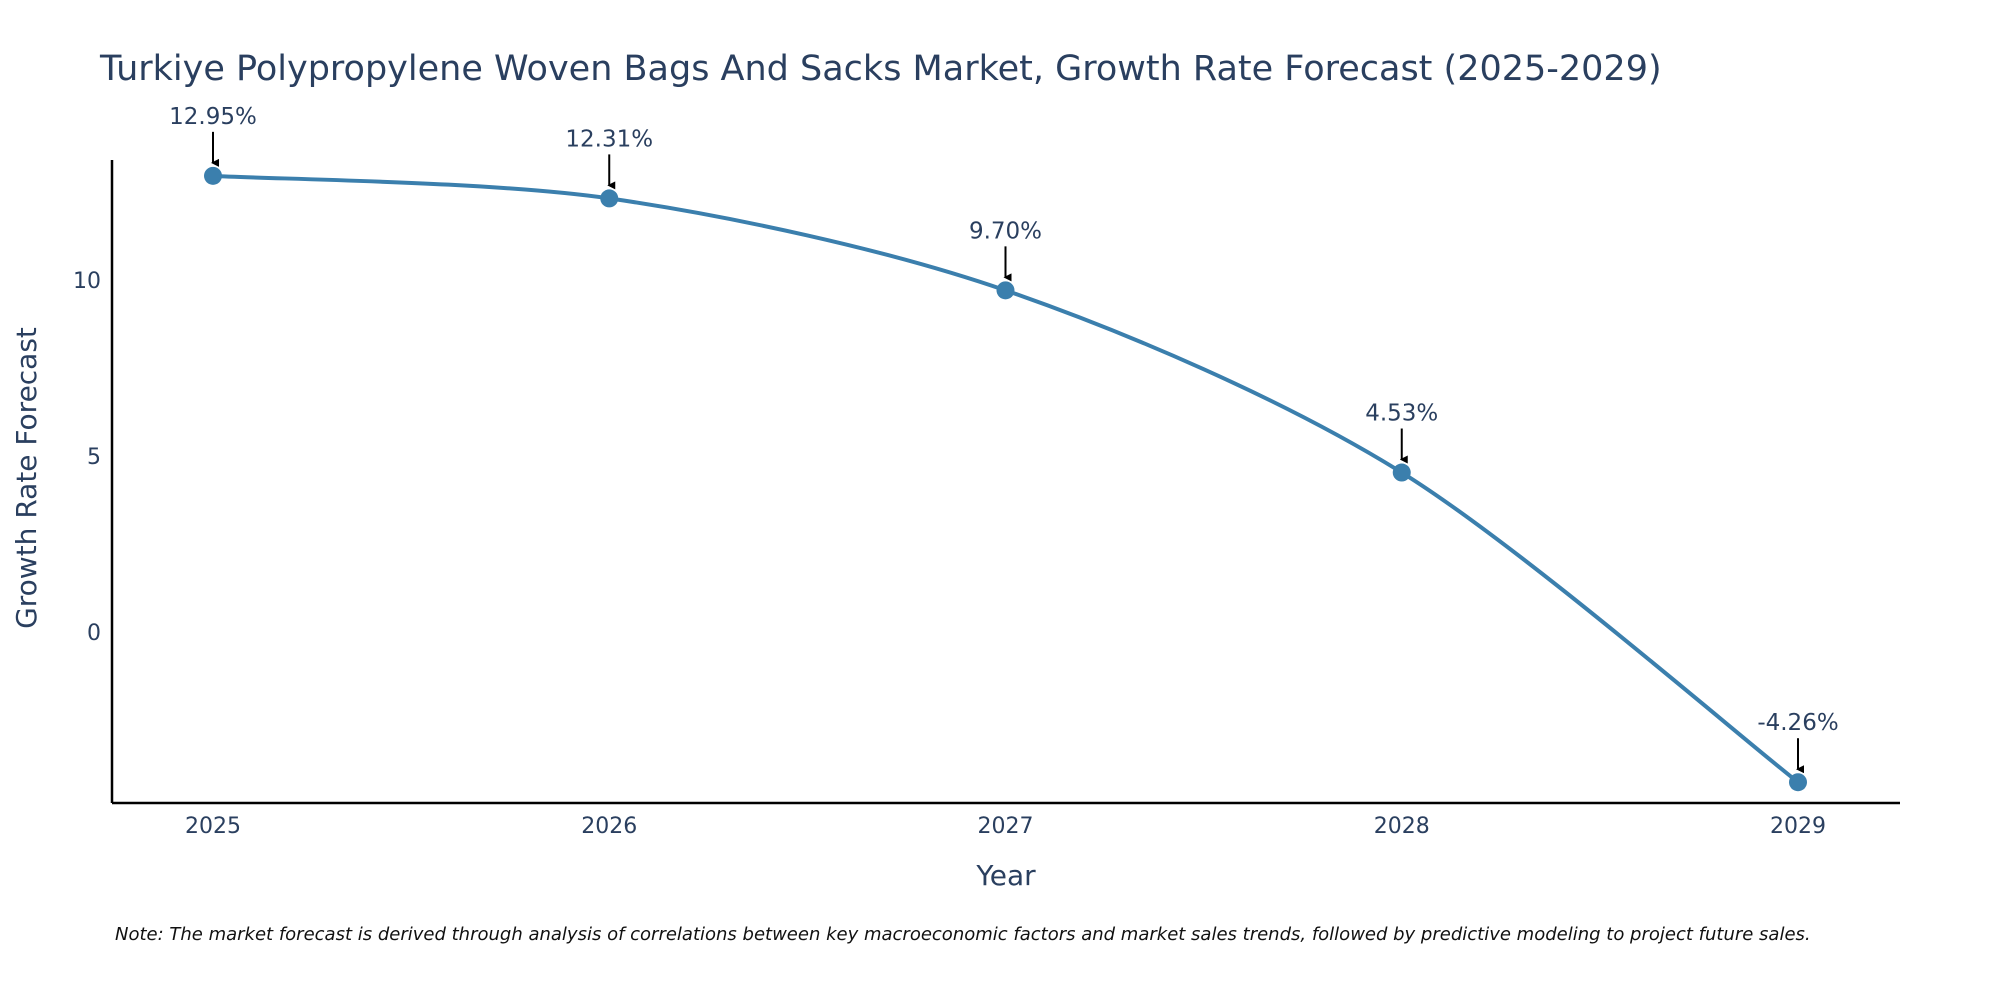 The height and width of the screenshot is (1000, 2000). Describe the element at coordinates (1797, 723) in the screenshot. I see `data-label: -4.26%` at that location.